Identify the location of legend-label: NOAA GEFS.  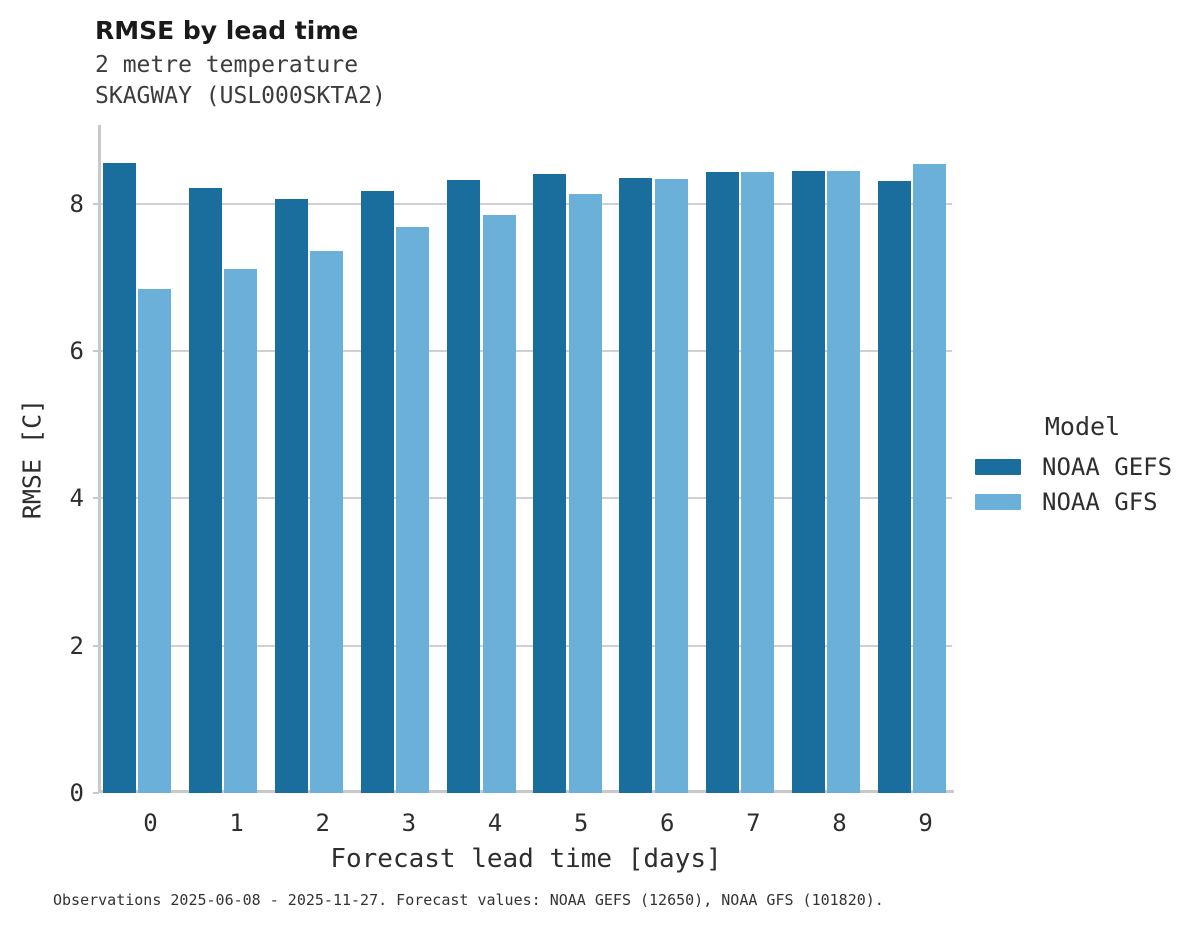
(1107, 467).